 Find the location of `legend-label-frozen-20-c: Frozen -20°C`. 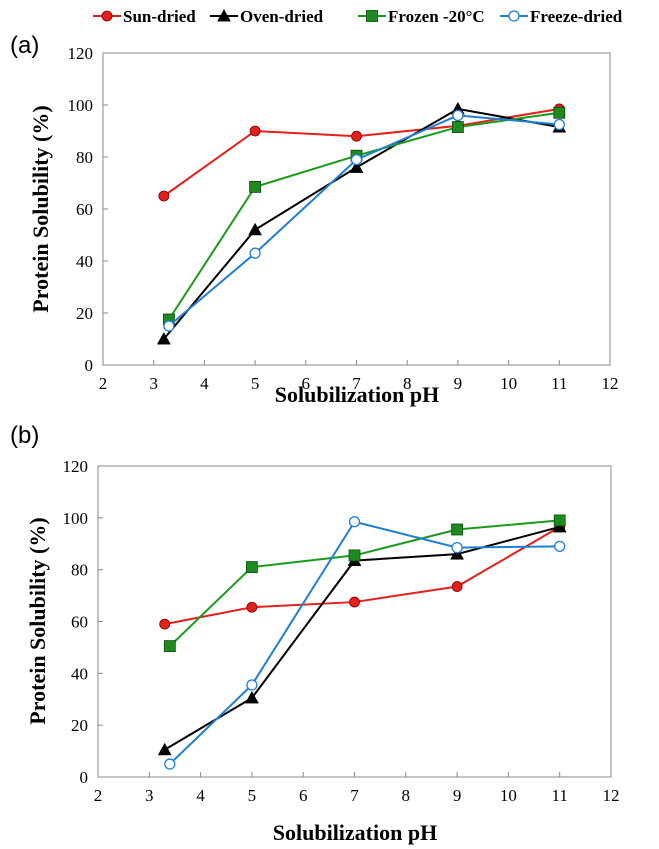

legend-label-frozen-20-c: Frozen -20°C is located at coordinates (436, 16).